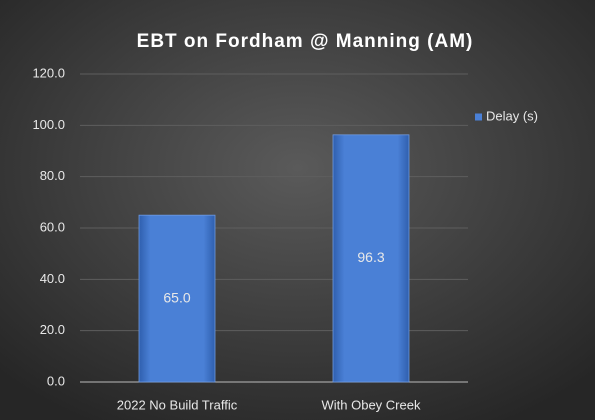  What do you see at coordinates (371, 404) in the screenshot?
I see `x-tick-label: With Obey Creek` at bounding box center [371, 404].